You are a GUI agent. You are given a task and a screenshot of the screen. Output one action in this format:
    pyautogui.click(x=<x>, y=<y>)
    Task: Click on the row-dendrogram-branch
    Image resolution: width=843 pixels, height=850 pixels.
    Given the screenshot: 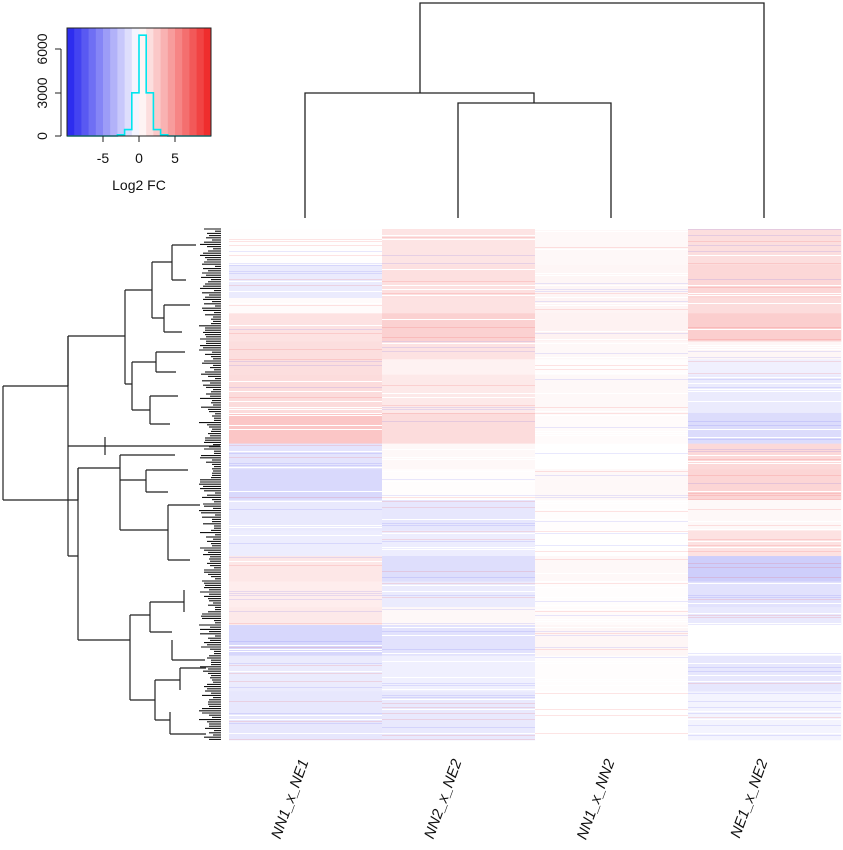 What is the action you would take?
    pyautogui.click(x=187, y=662)
    